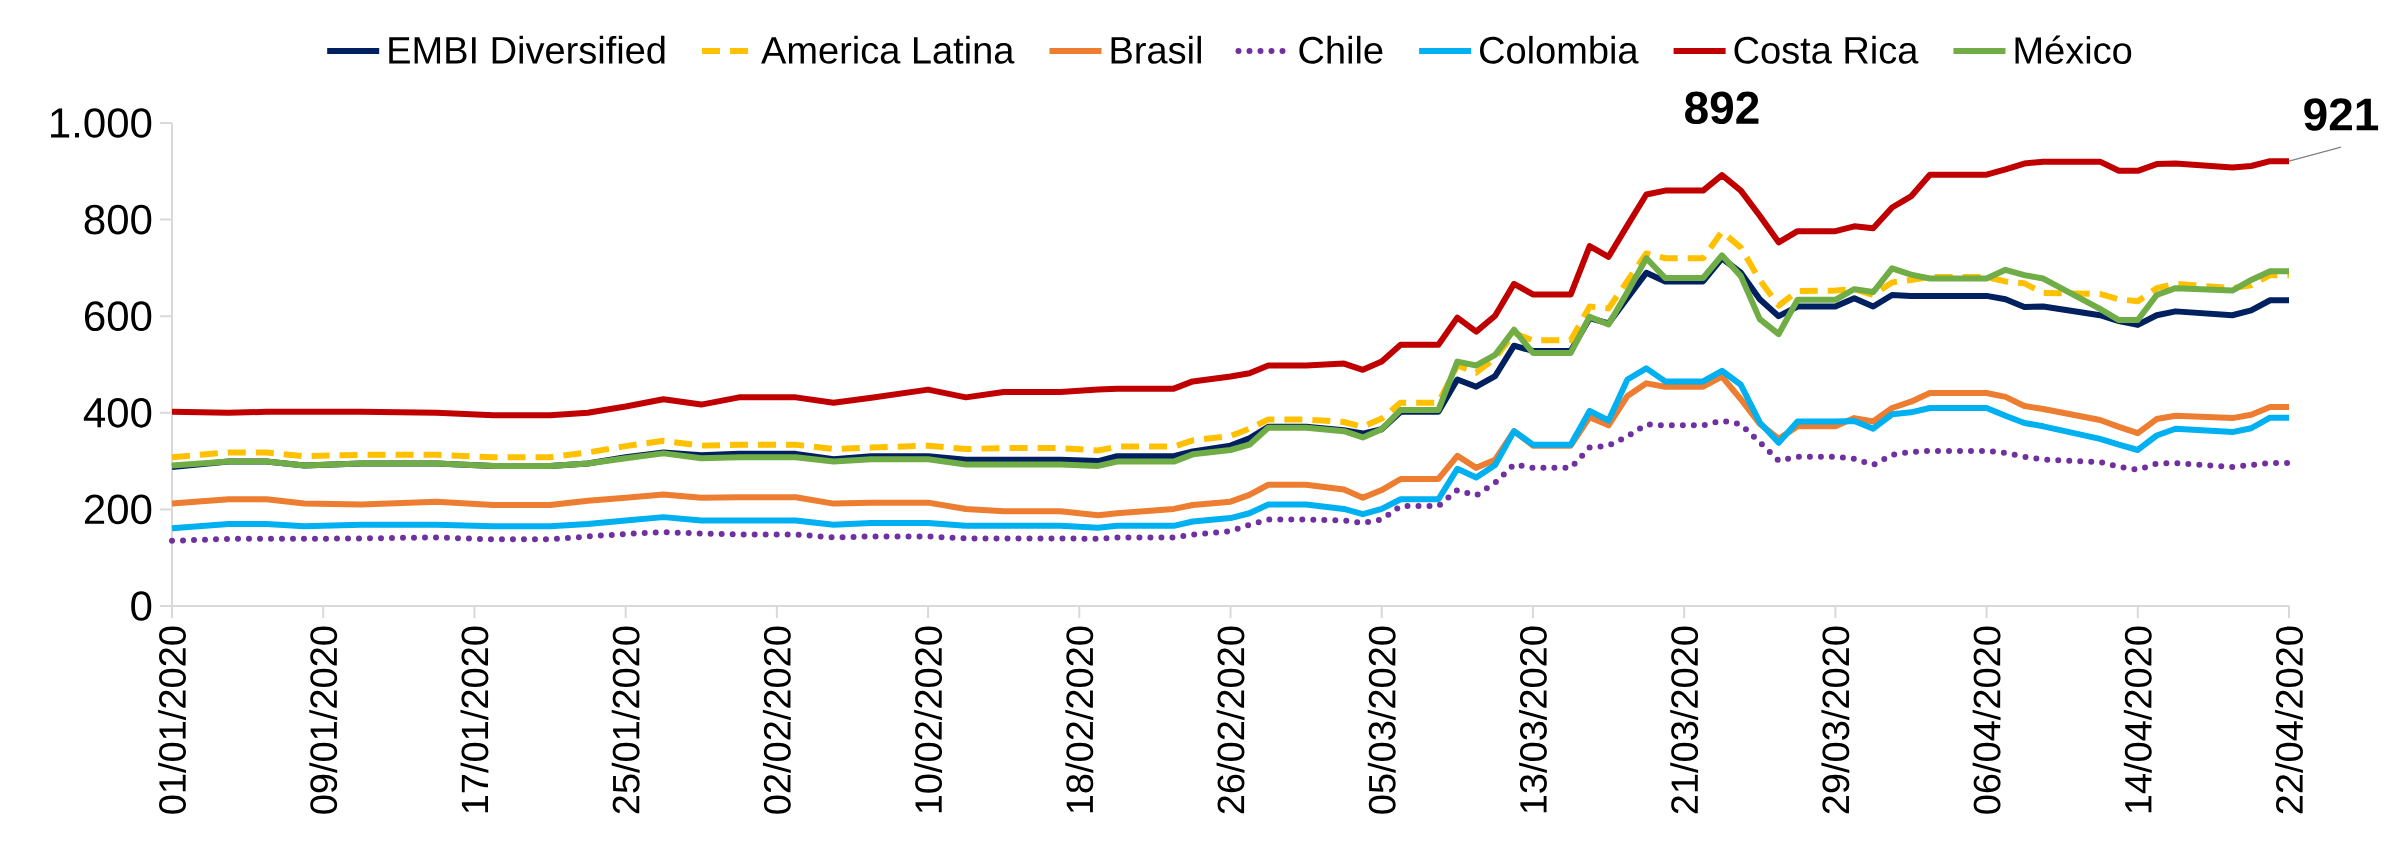 The width and height of the screenshot is (2404, 848). Describe the element at coordinates (117, 412) in the screenshot. I see `y-tick-label: 400` at that location.